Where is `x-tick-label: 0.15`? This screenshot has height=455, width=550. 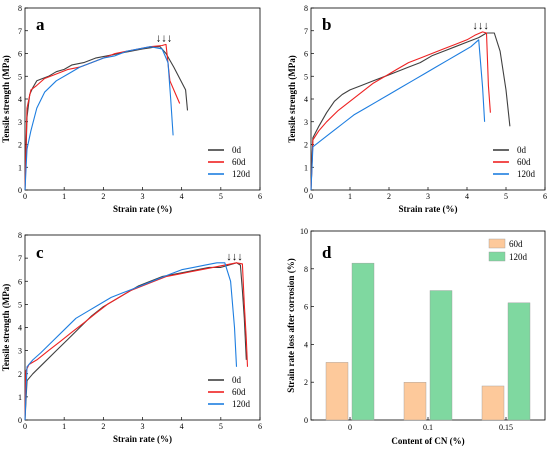 x-tick-label: 0.15 is located at coordinates (506, 427).